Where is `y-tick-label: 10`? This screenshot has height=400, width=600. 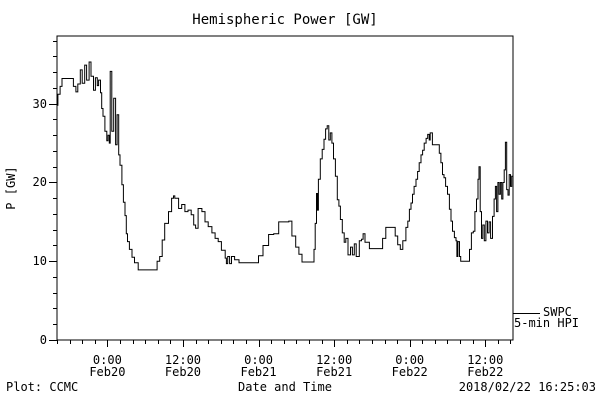
y-tick-label: 10 is located at coordinates (39, 261).